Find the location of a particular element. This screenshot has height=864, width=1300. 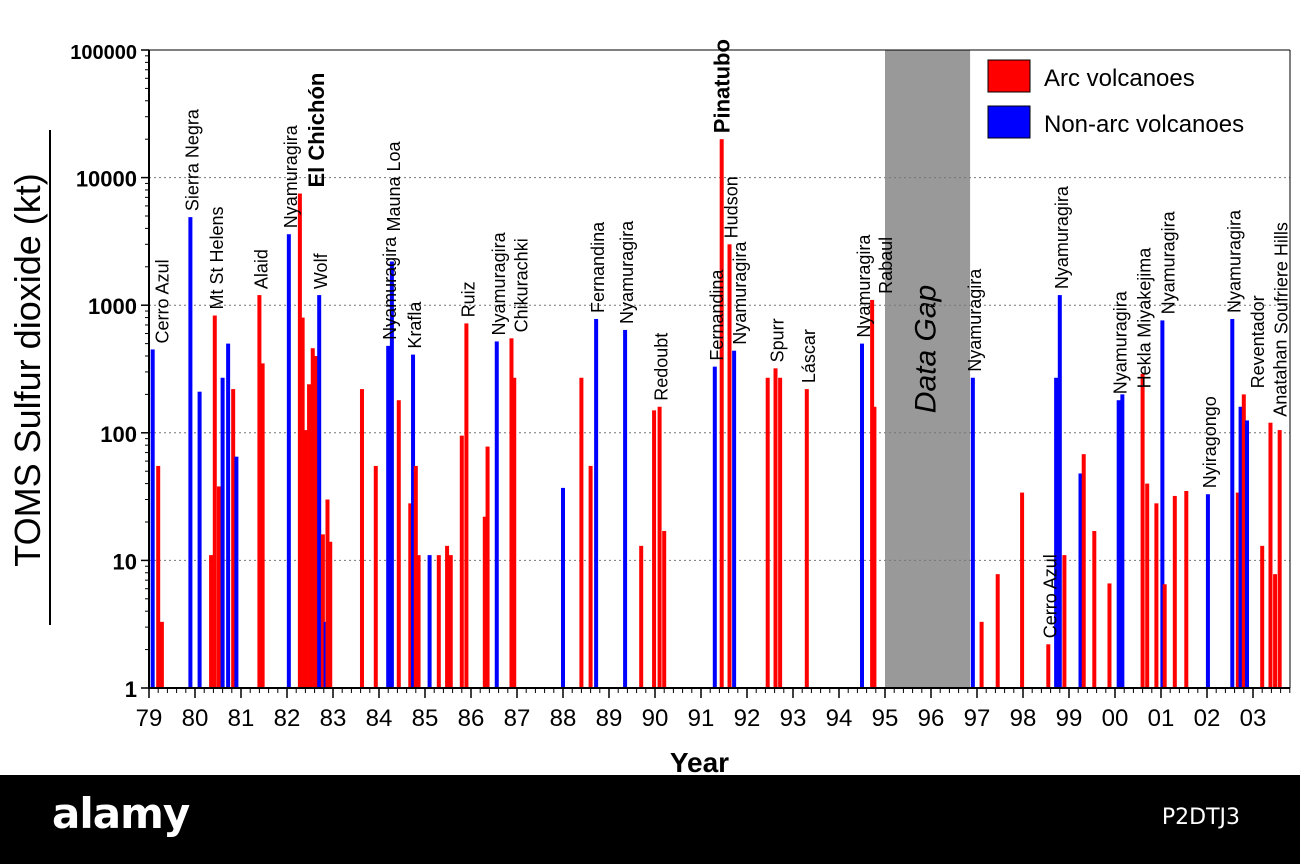

alamy-logo: alamy is located at coordinates (121, 813).